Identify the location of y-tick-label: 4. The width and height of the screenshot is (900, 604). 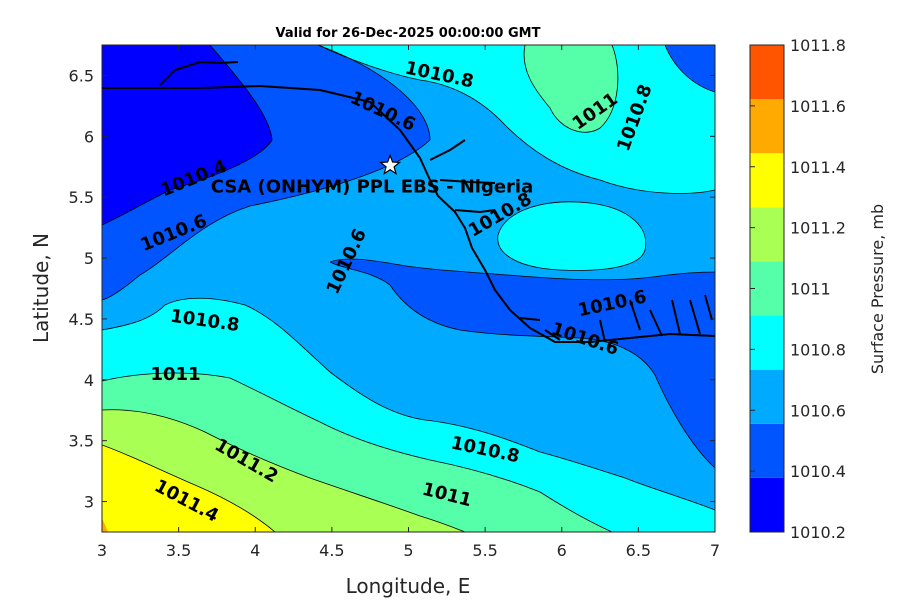
(89, 380).